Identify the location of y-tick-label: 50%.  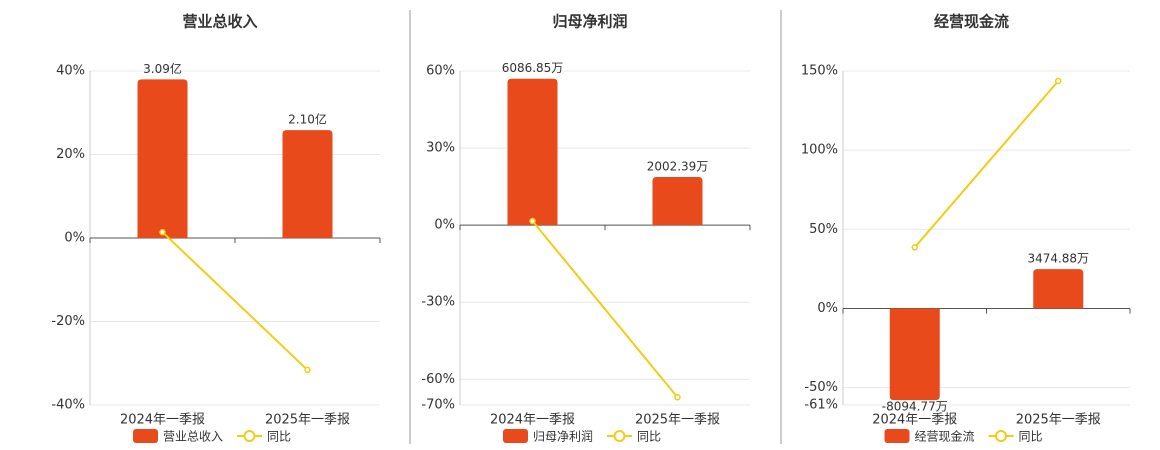
(823, 229).